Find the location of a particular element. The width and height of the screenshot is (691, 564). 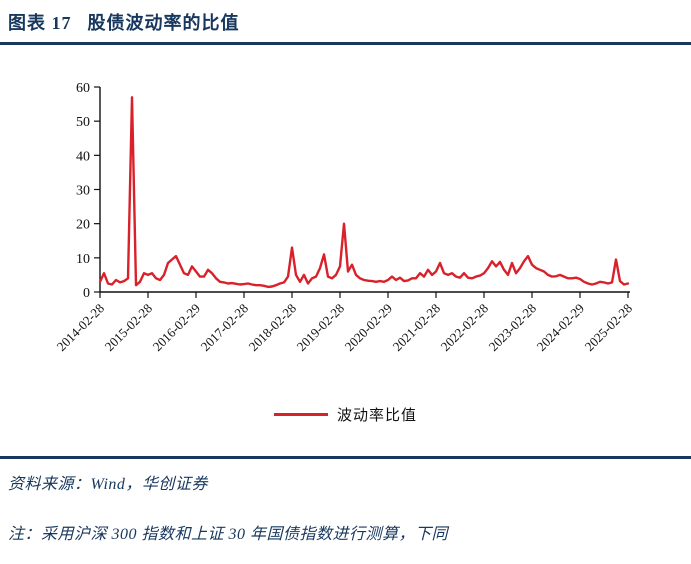

legend-line-swatch is located at coordinates (300, 414).